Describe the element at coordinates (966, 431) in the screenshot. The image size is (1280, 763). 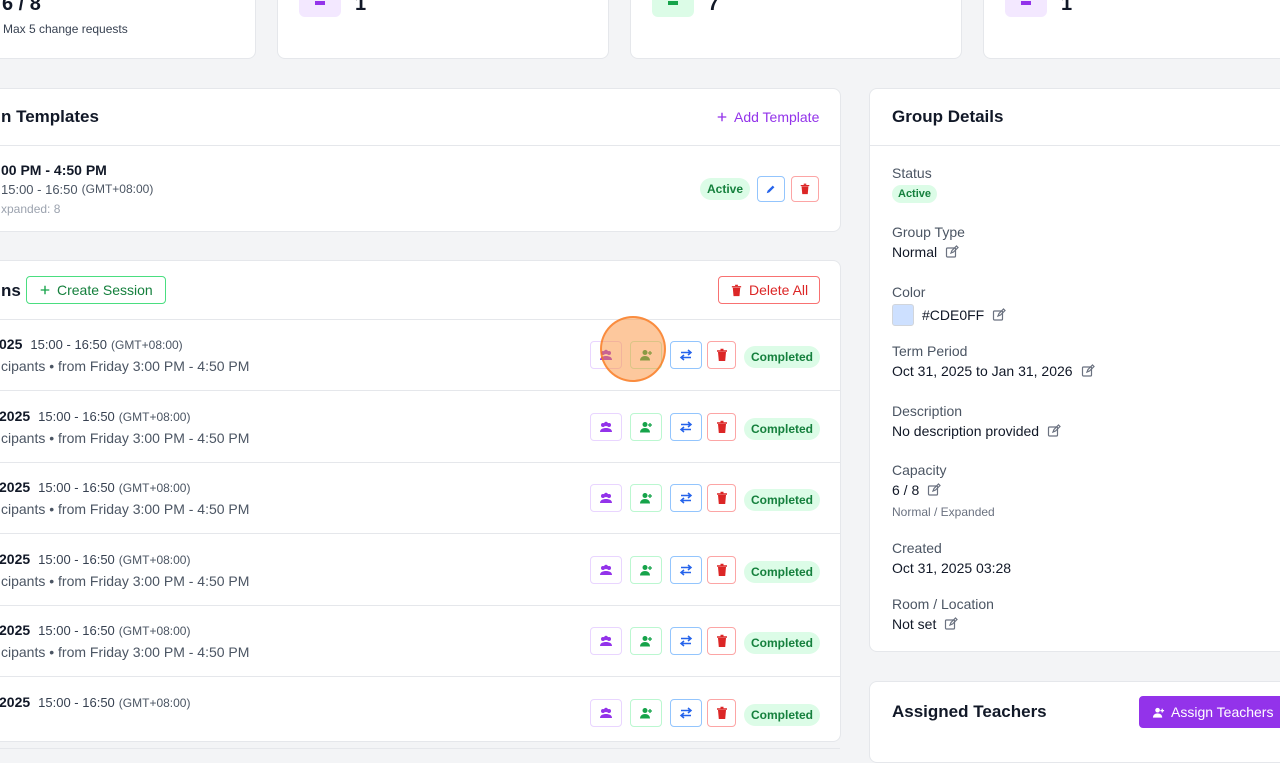
I see `field-value: No description provided` at that location.